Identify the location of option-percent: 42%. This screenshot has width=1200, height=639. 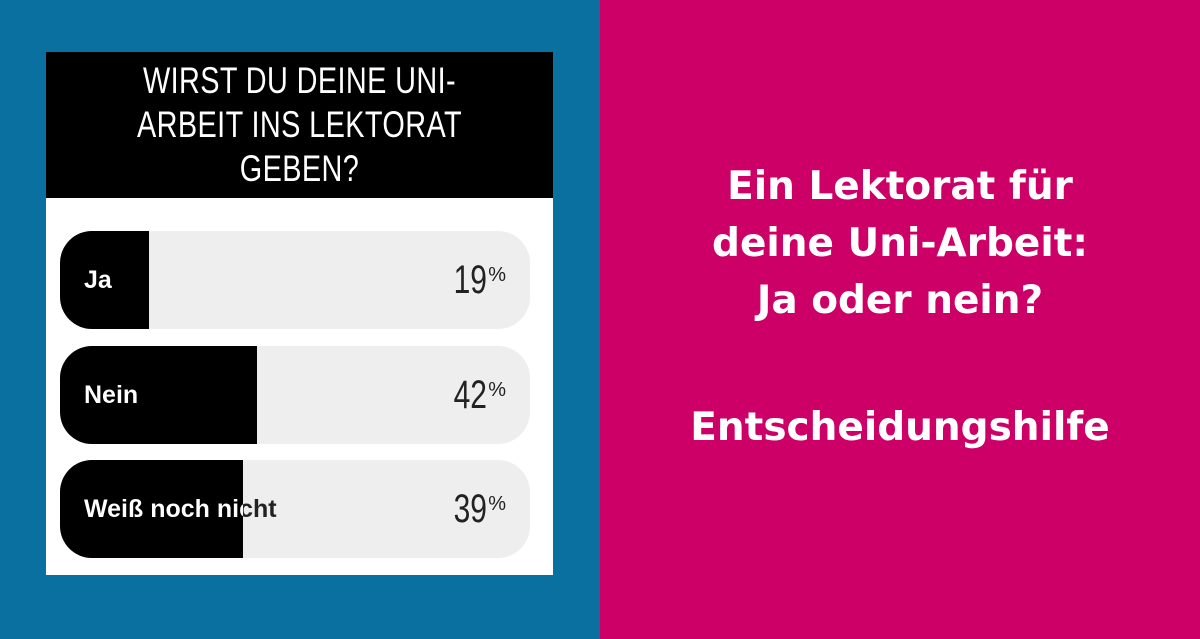
(477, 395).